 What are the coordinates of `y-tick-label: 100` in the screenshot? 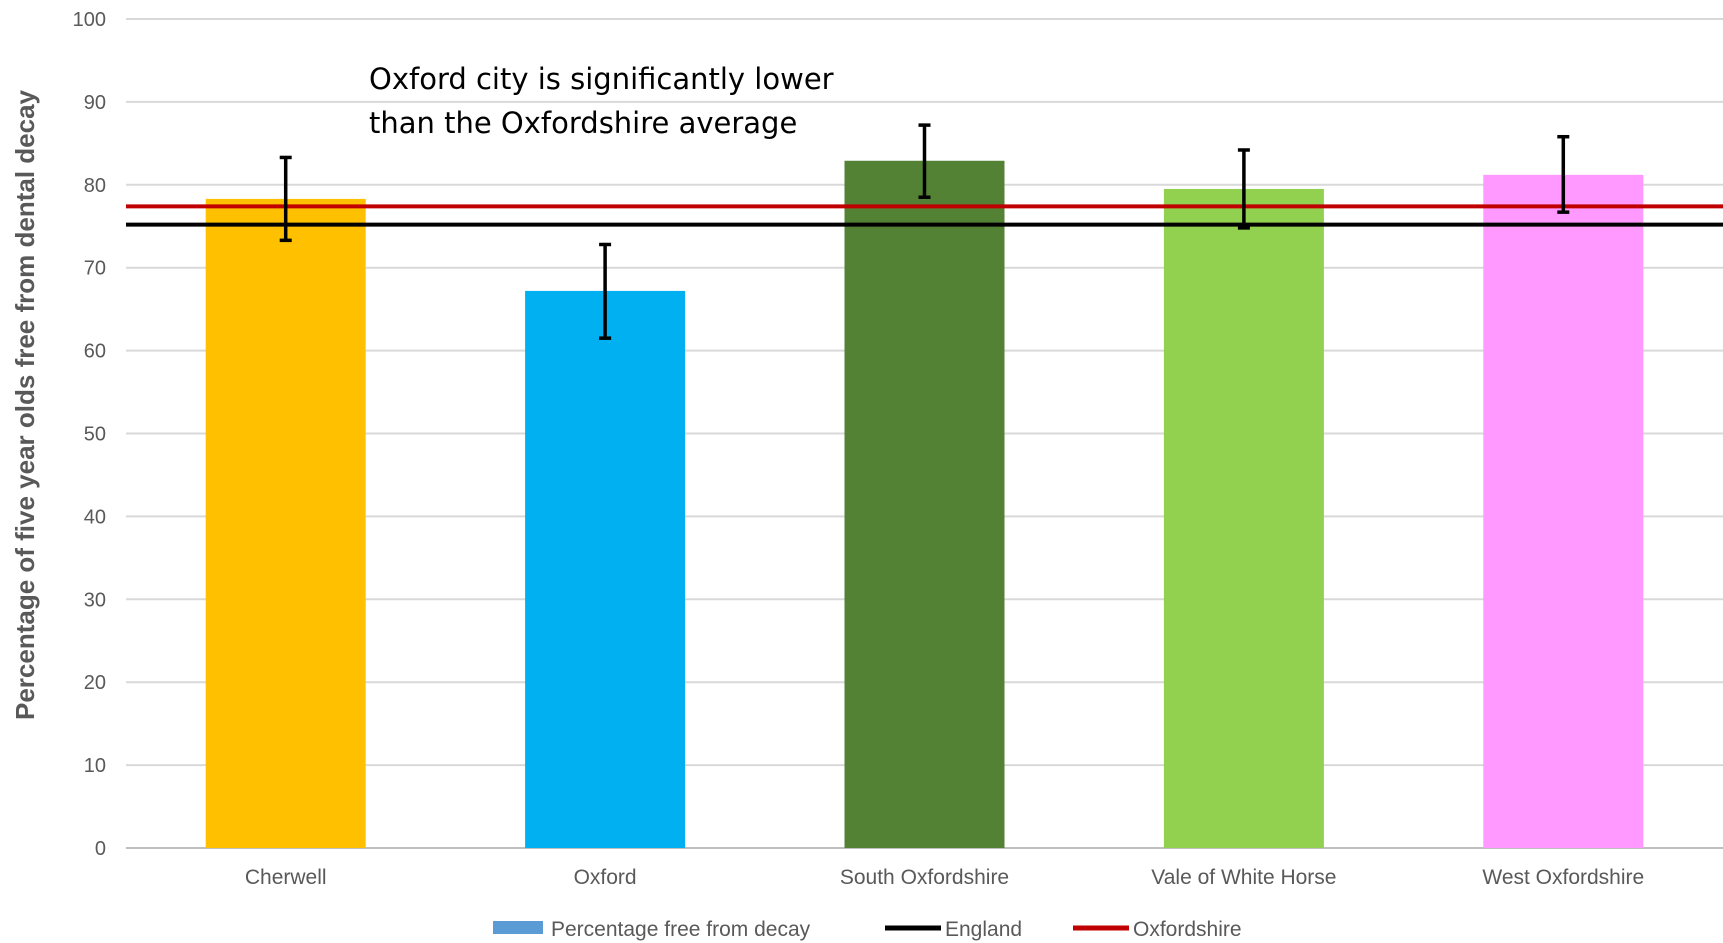 It's located at (89, 20).